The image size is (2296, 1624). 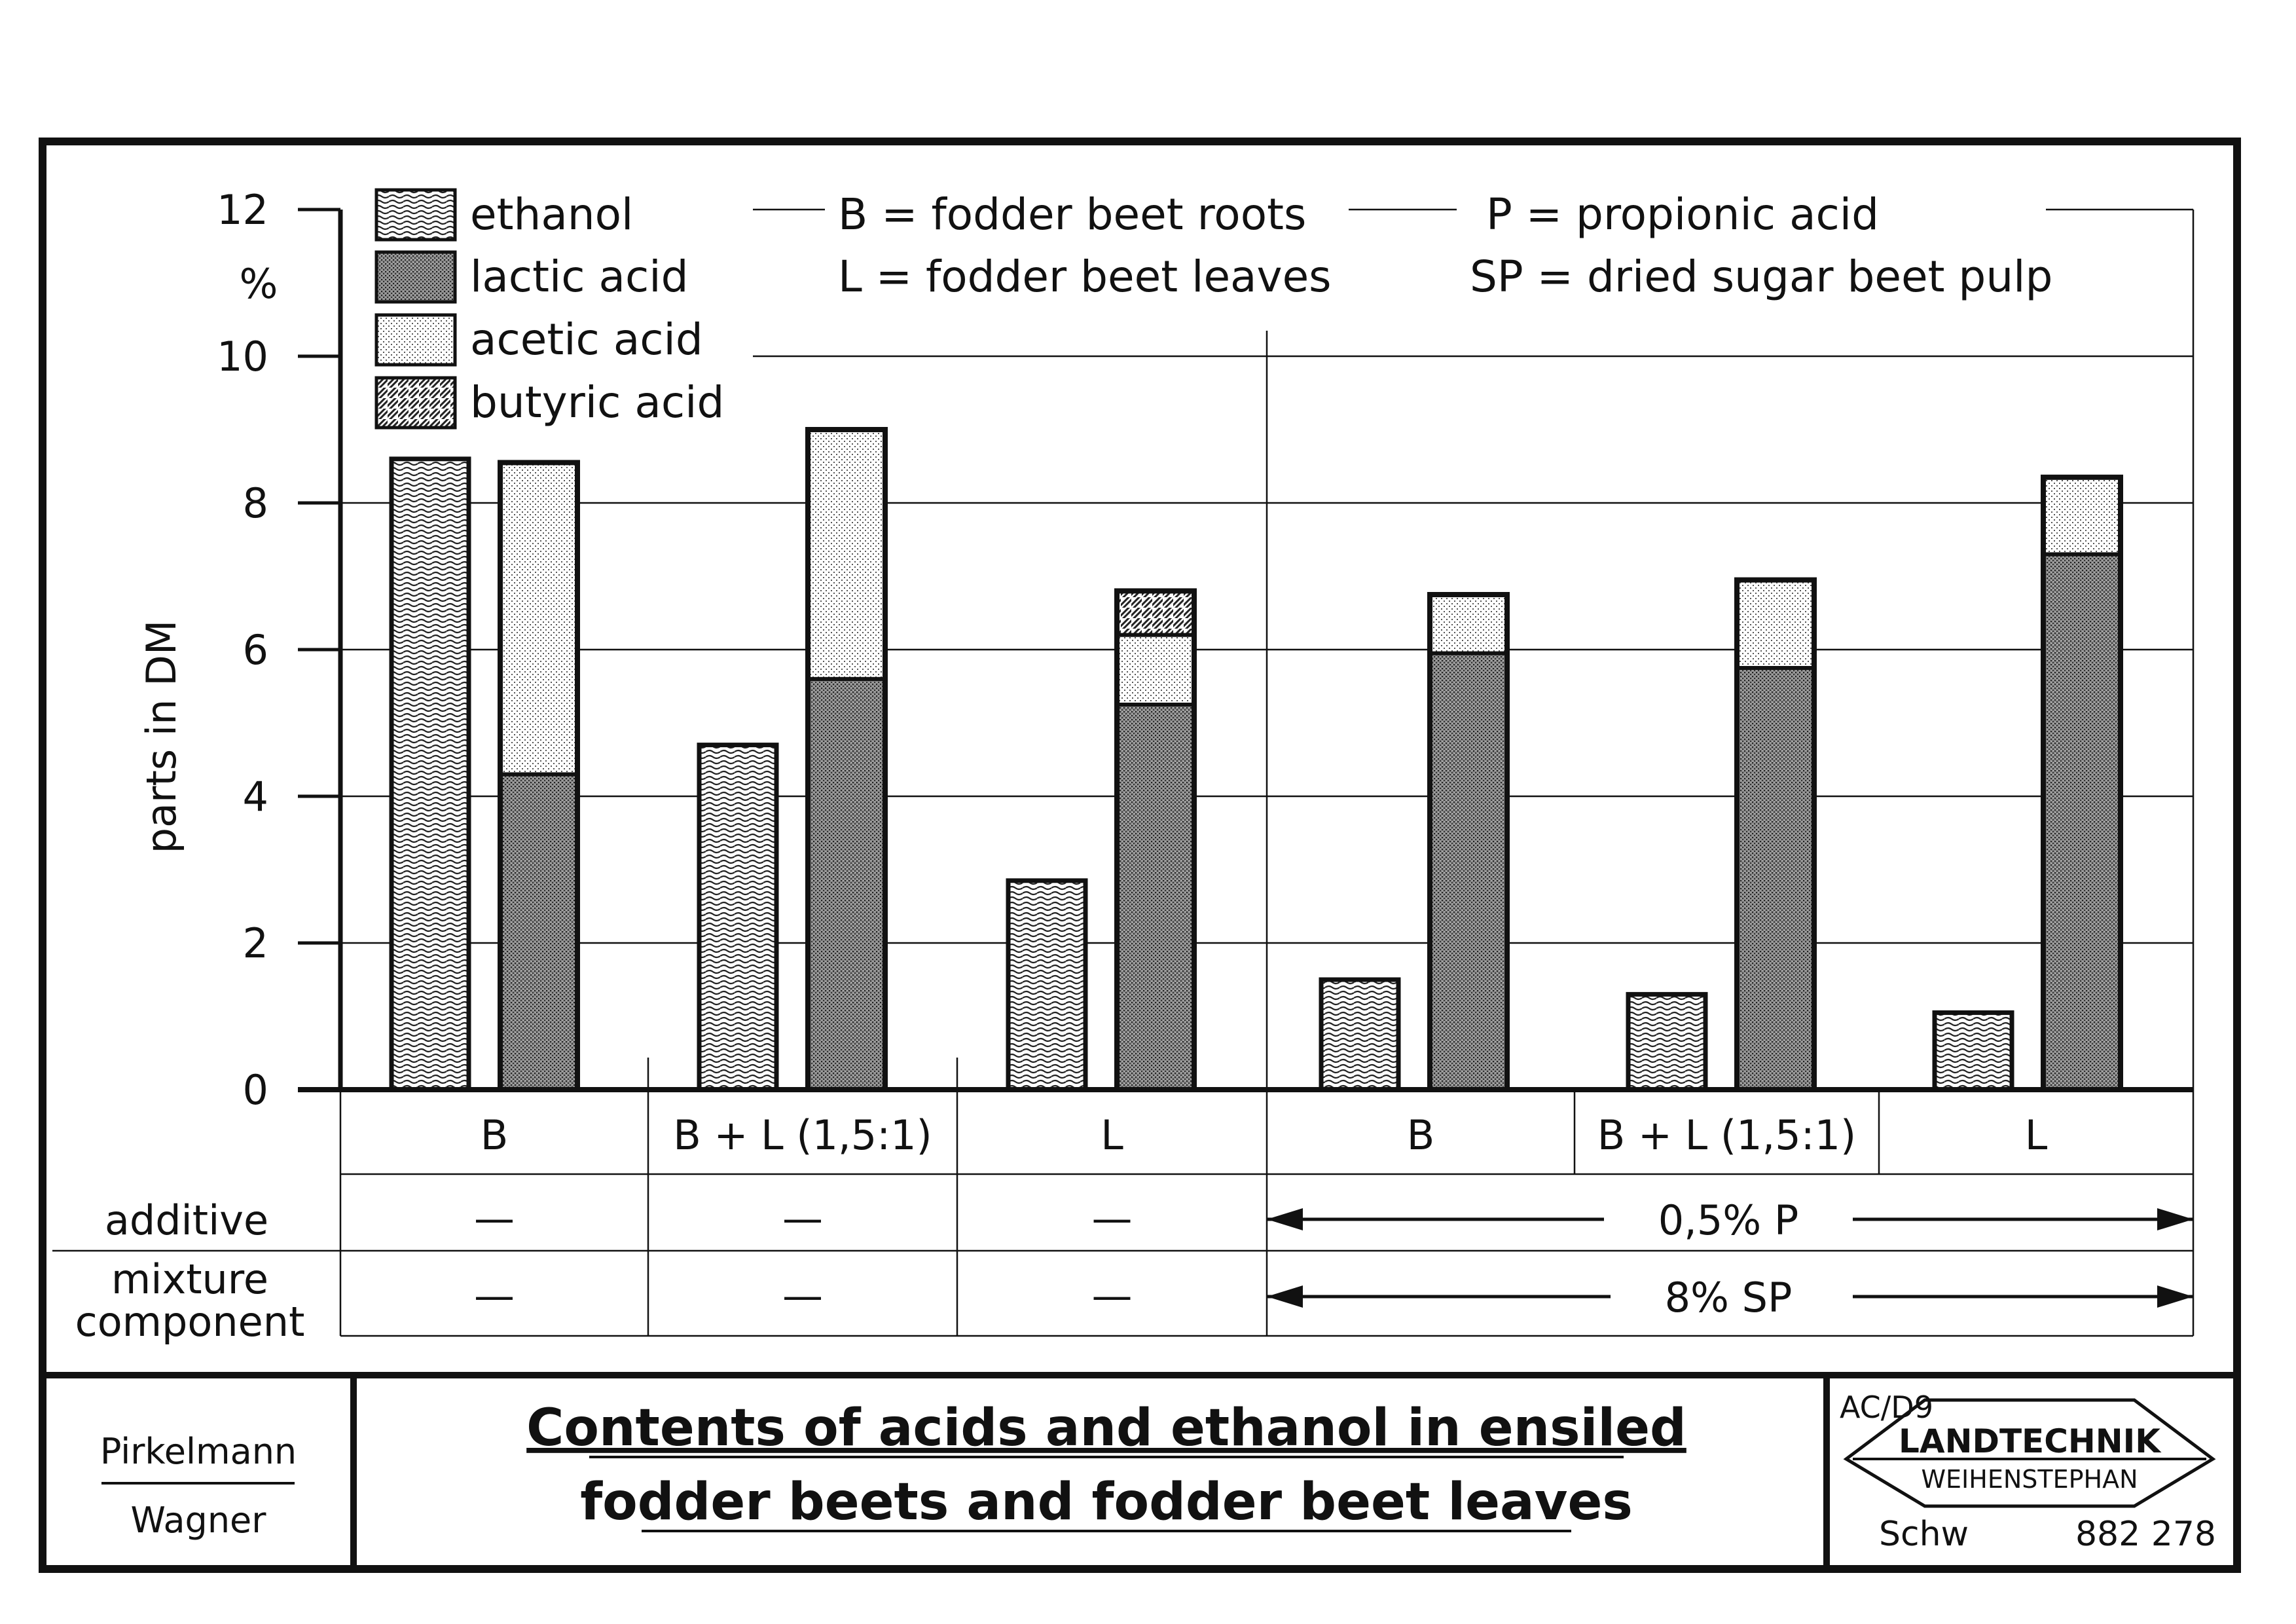 What do you see at coordinates (802, 1218) in the screenshot?
I see `additive-cell-1: —` at bounding box center [802, 1218].